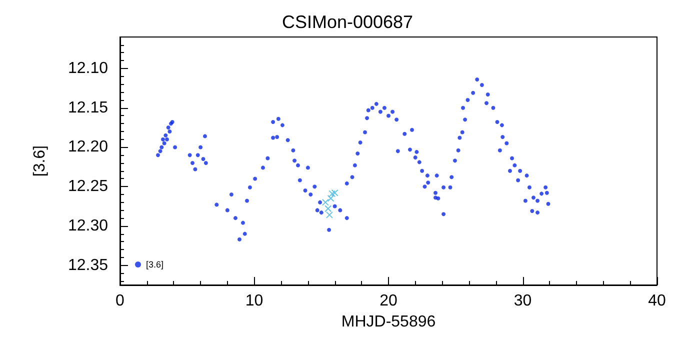 Image resolution: width=695 pixels, height=340 pixels. What do you see at coordinates (88, 107) in the screenshot?
I see `y-tick-label: 12.15` at bounding box center [88, 107].